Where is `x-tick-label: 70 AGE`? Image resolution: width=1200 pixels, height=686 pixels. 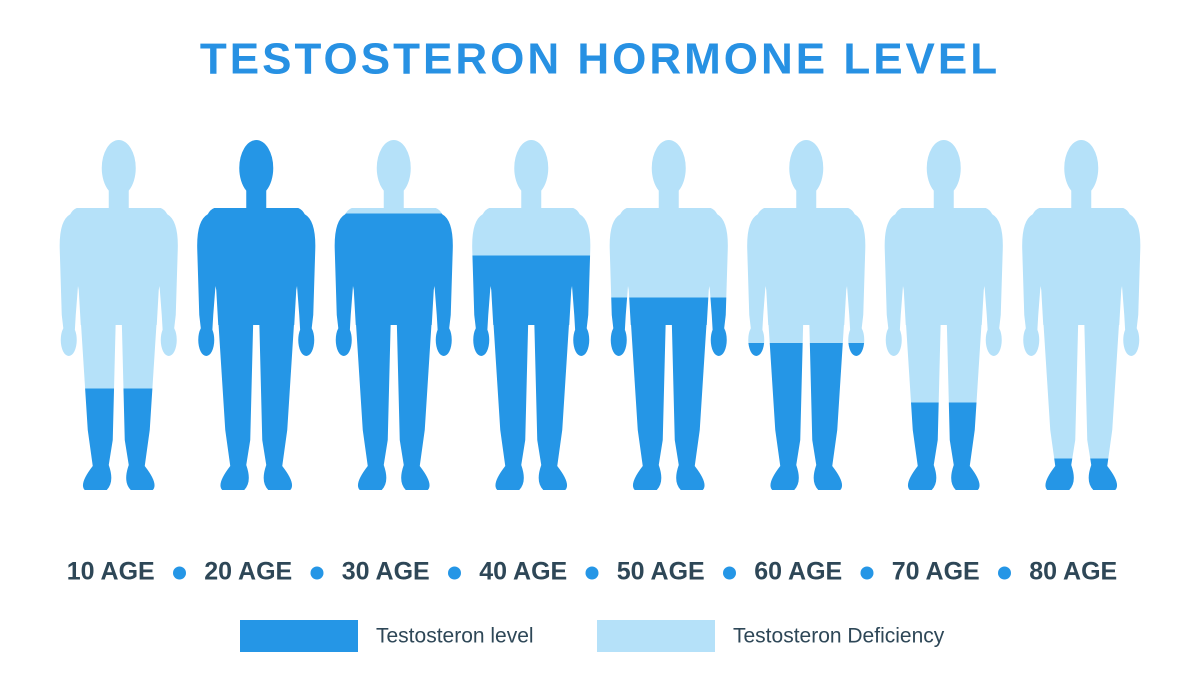 x-tick-label: 70 AGE is located at coordinates (936, 572).